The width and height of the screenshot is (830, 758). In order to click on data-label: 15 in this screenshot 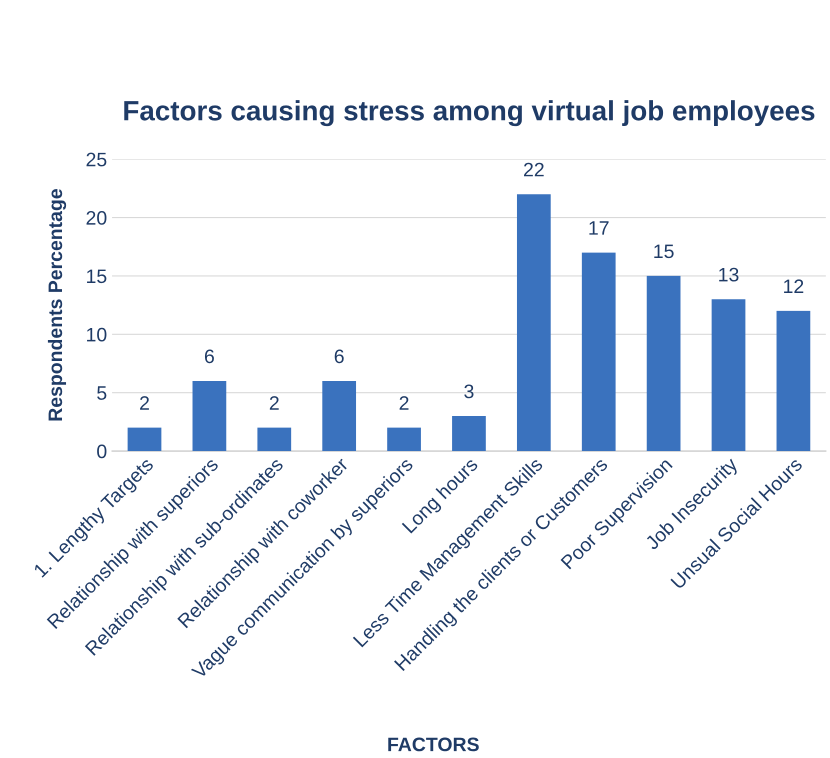, I will do `click(664, 251)`.